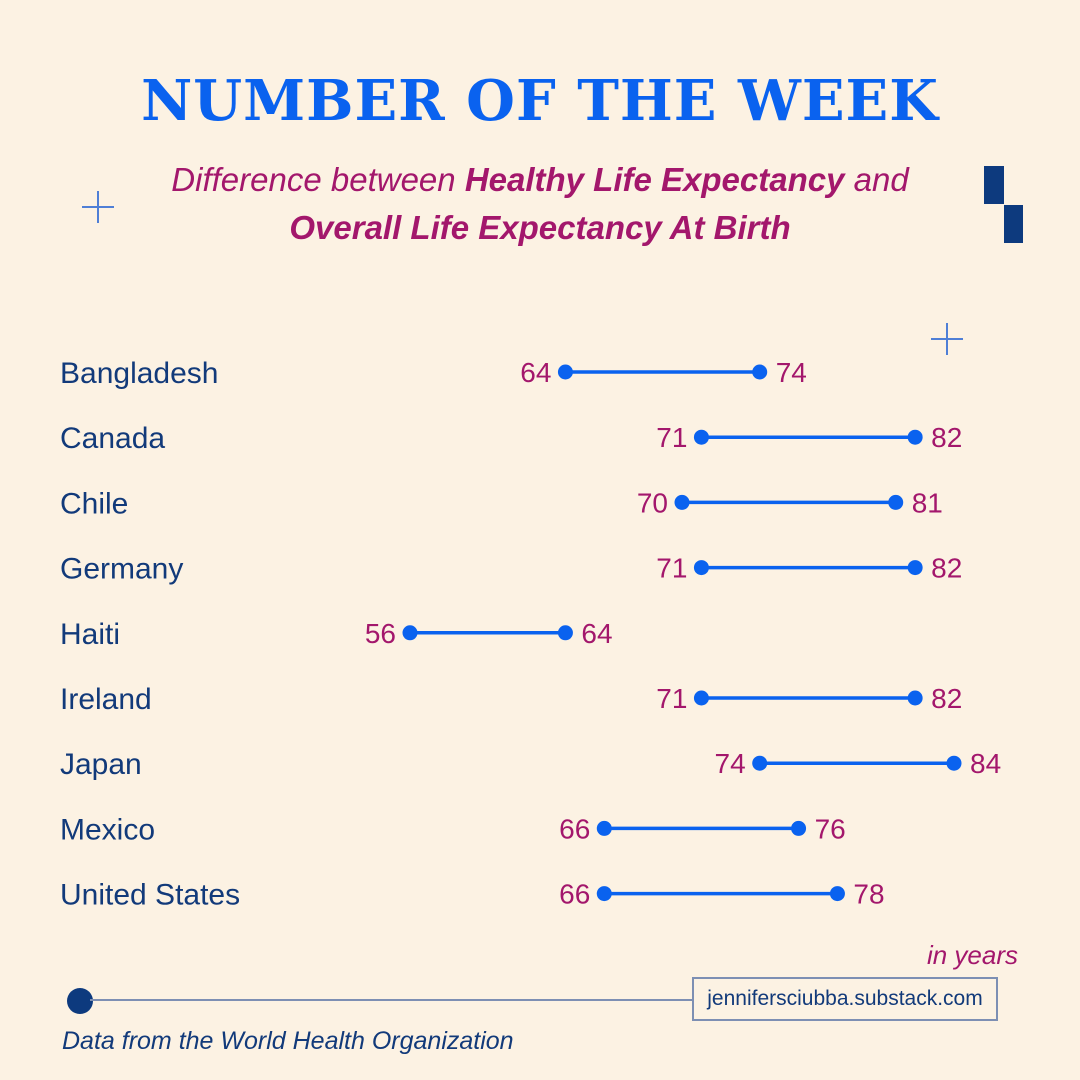 This screenshot has height=1080, width=1080. I want to click on overall-value-label: 64, so click(596, 633).